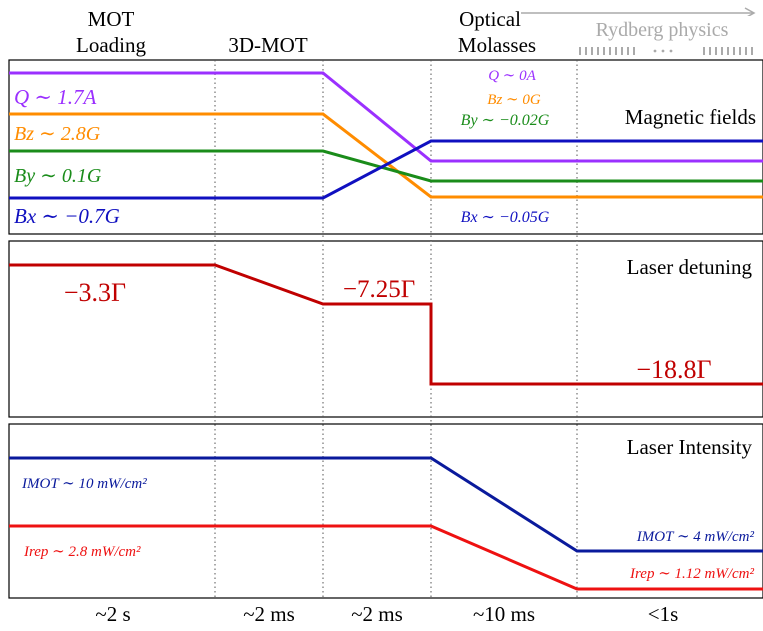 The image size is (763, 631). I want to click on bx-field-trace, so click(386, 169).